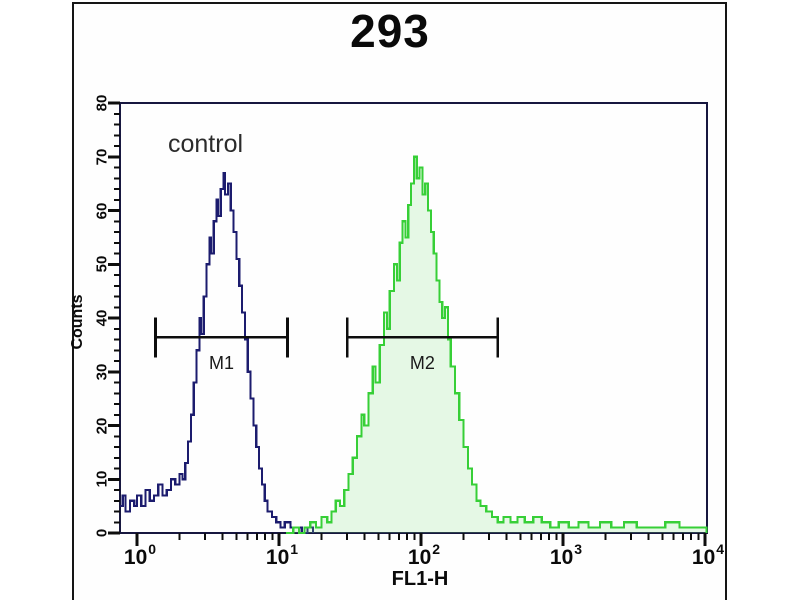 Image resolution: width=800 pixels, height=600 pixels. What do you see at coordinates (390, 31) in the screenshot?
I see `chart-title: 293` at bounding box center [390, 31].